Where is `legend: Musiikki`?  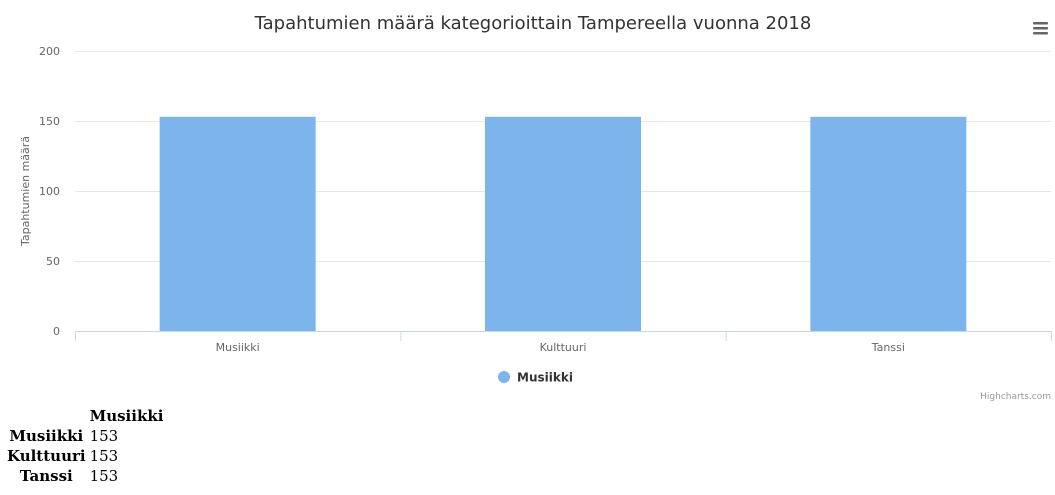
legend: Musiikki is located at coordinates (535, 378).